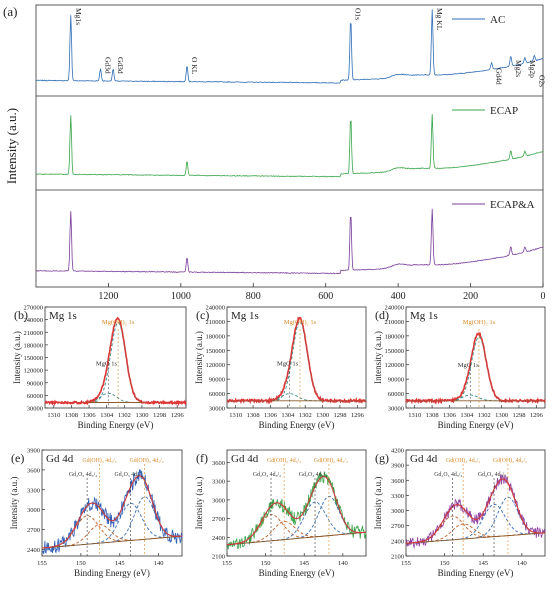 The image size is (554, 592). Describe the element at coordinates (17, 458) in the screenshot. I see `panel-e-label: (e)` at that location.